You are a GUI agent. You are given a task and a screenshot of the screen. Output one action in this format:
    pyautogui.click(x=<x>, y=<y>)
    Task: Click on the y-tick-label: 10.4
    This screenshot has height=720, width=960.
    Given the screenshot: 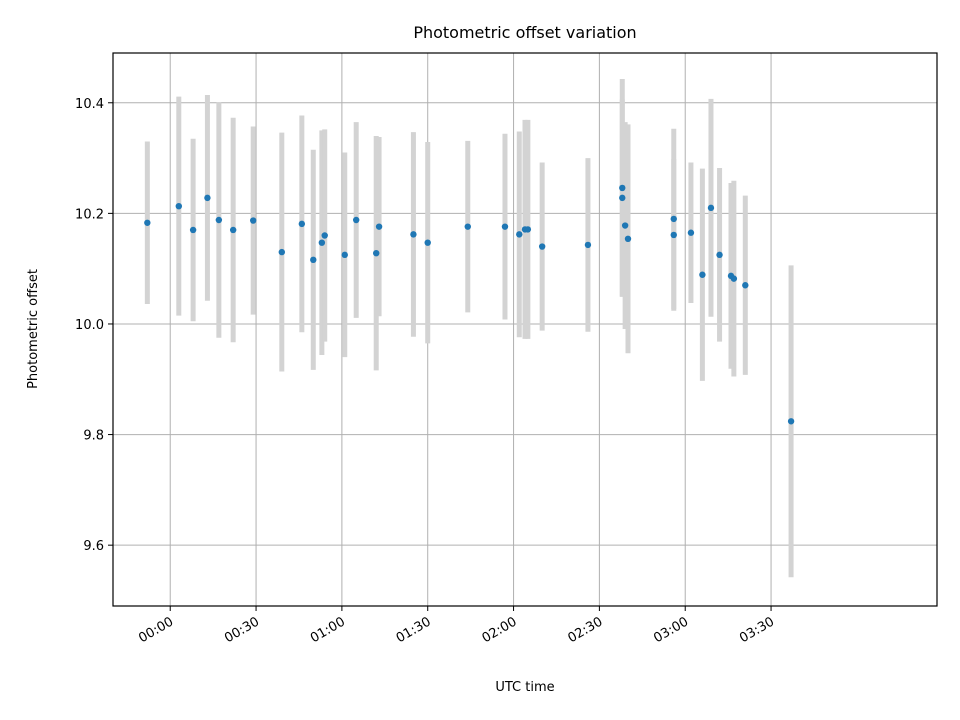 What is the action you would take?
    pyautogui.click(x=89, y=104)
    